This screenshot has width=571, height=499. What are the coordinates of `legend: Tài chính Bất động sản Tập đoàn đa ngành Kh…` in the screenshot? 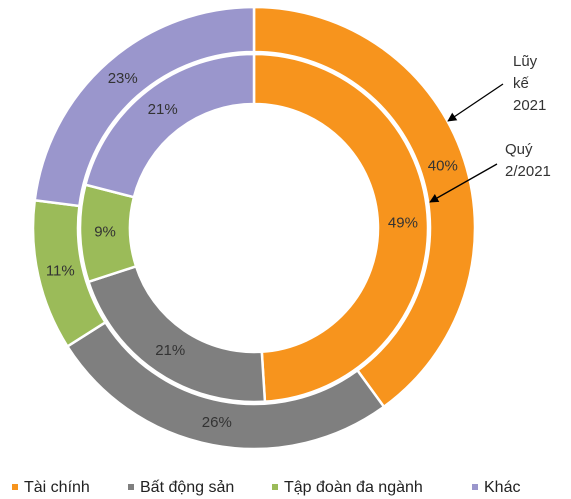 It's located at (266, 487).